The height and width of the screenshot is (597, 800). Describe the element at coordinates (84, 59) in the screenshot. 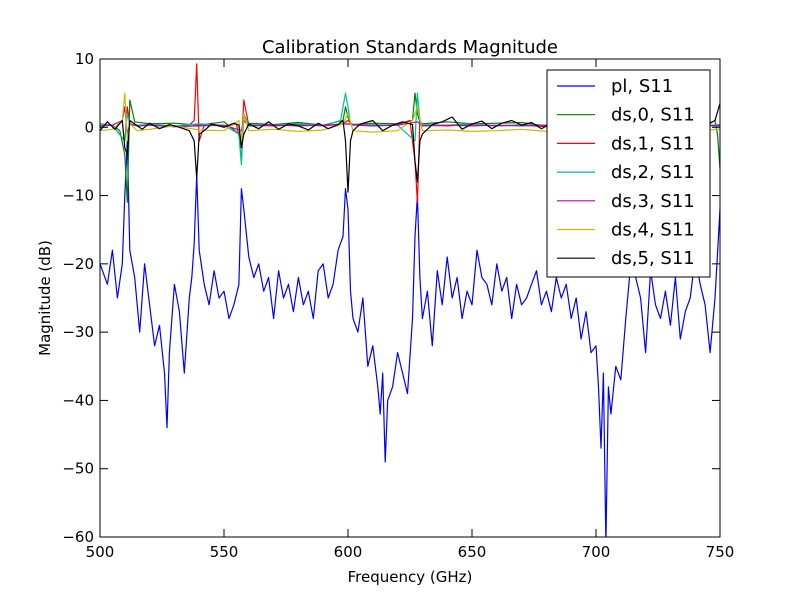

I see `y-tick-label: 10` at that location.